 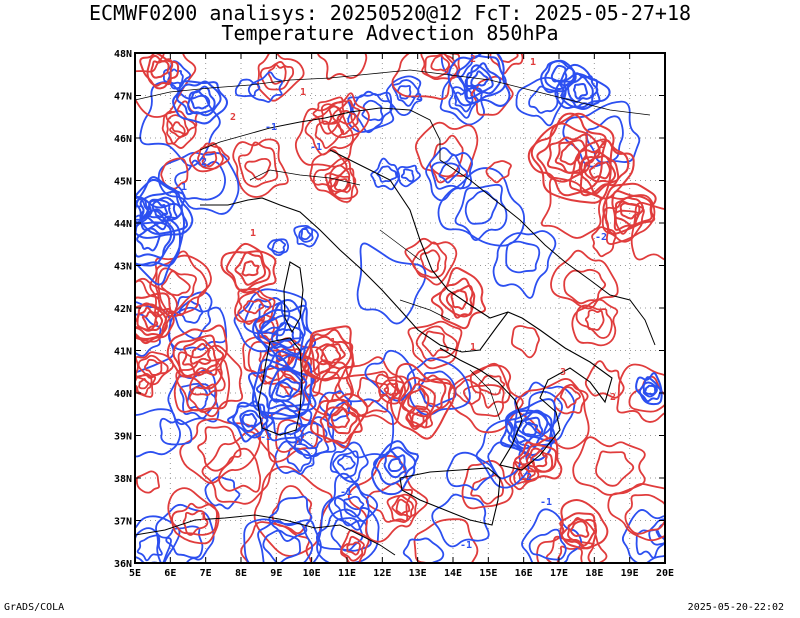 I want to click on lon-label: 11E, so click(x=347, y=573).